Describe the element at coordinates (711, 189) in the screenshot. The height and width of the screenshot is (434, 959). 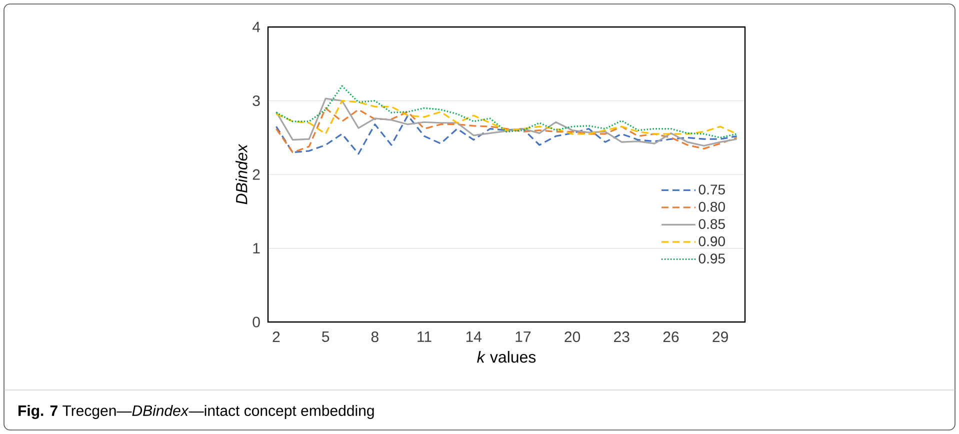
I see `legend-label: 0.75` at that location.